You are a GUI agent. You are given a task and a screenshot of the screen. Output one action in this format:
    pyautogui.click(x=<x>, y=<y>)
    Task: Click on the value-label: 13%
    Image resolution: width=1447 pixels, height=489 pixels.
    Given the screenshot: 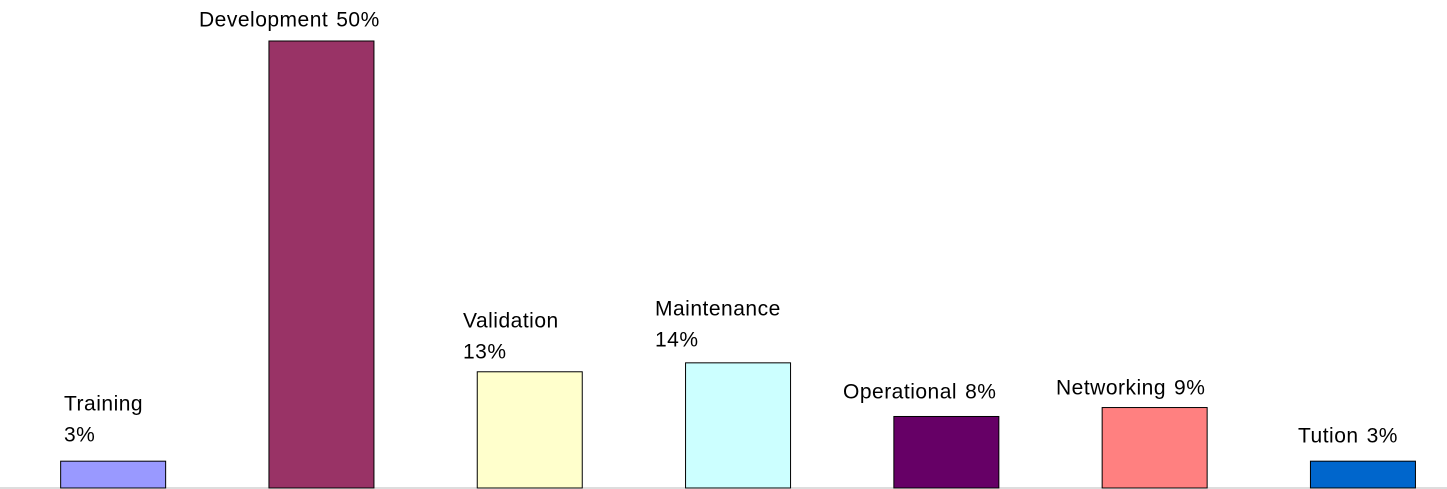 What is the action you would take?
    pyautogui.click(x=485, y=352)
    